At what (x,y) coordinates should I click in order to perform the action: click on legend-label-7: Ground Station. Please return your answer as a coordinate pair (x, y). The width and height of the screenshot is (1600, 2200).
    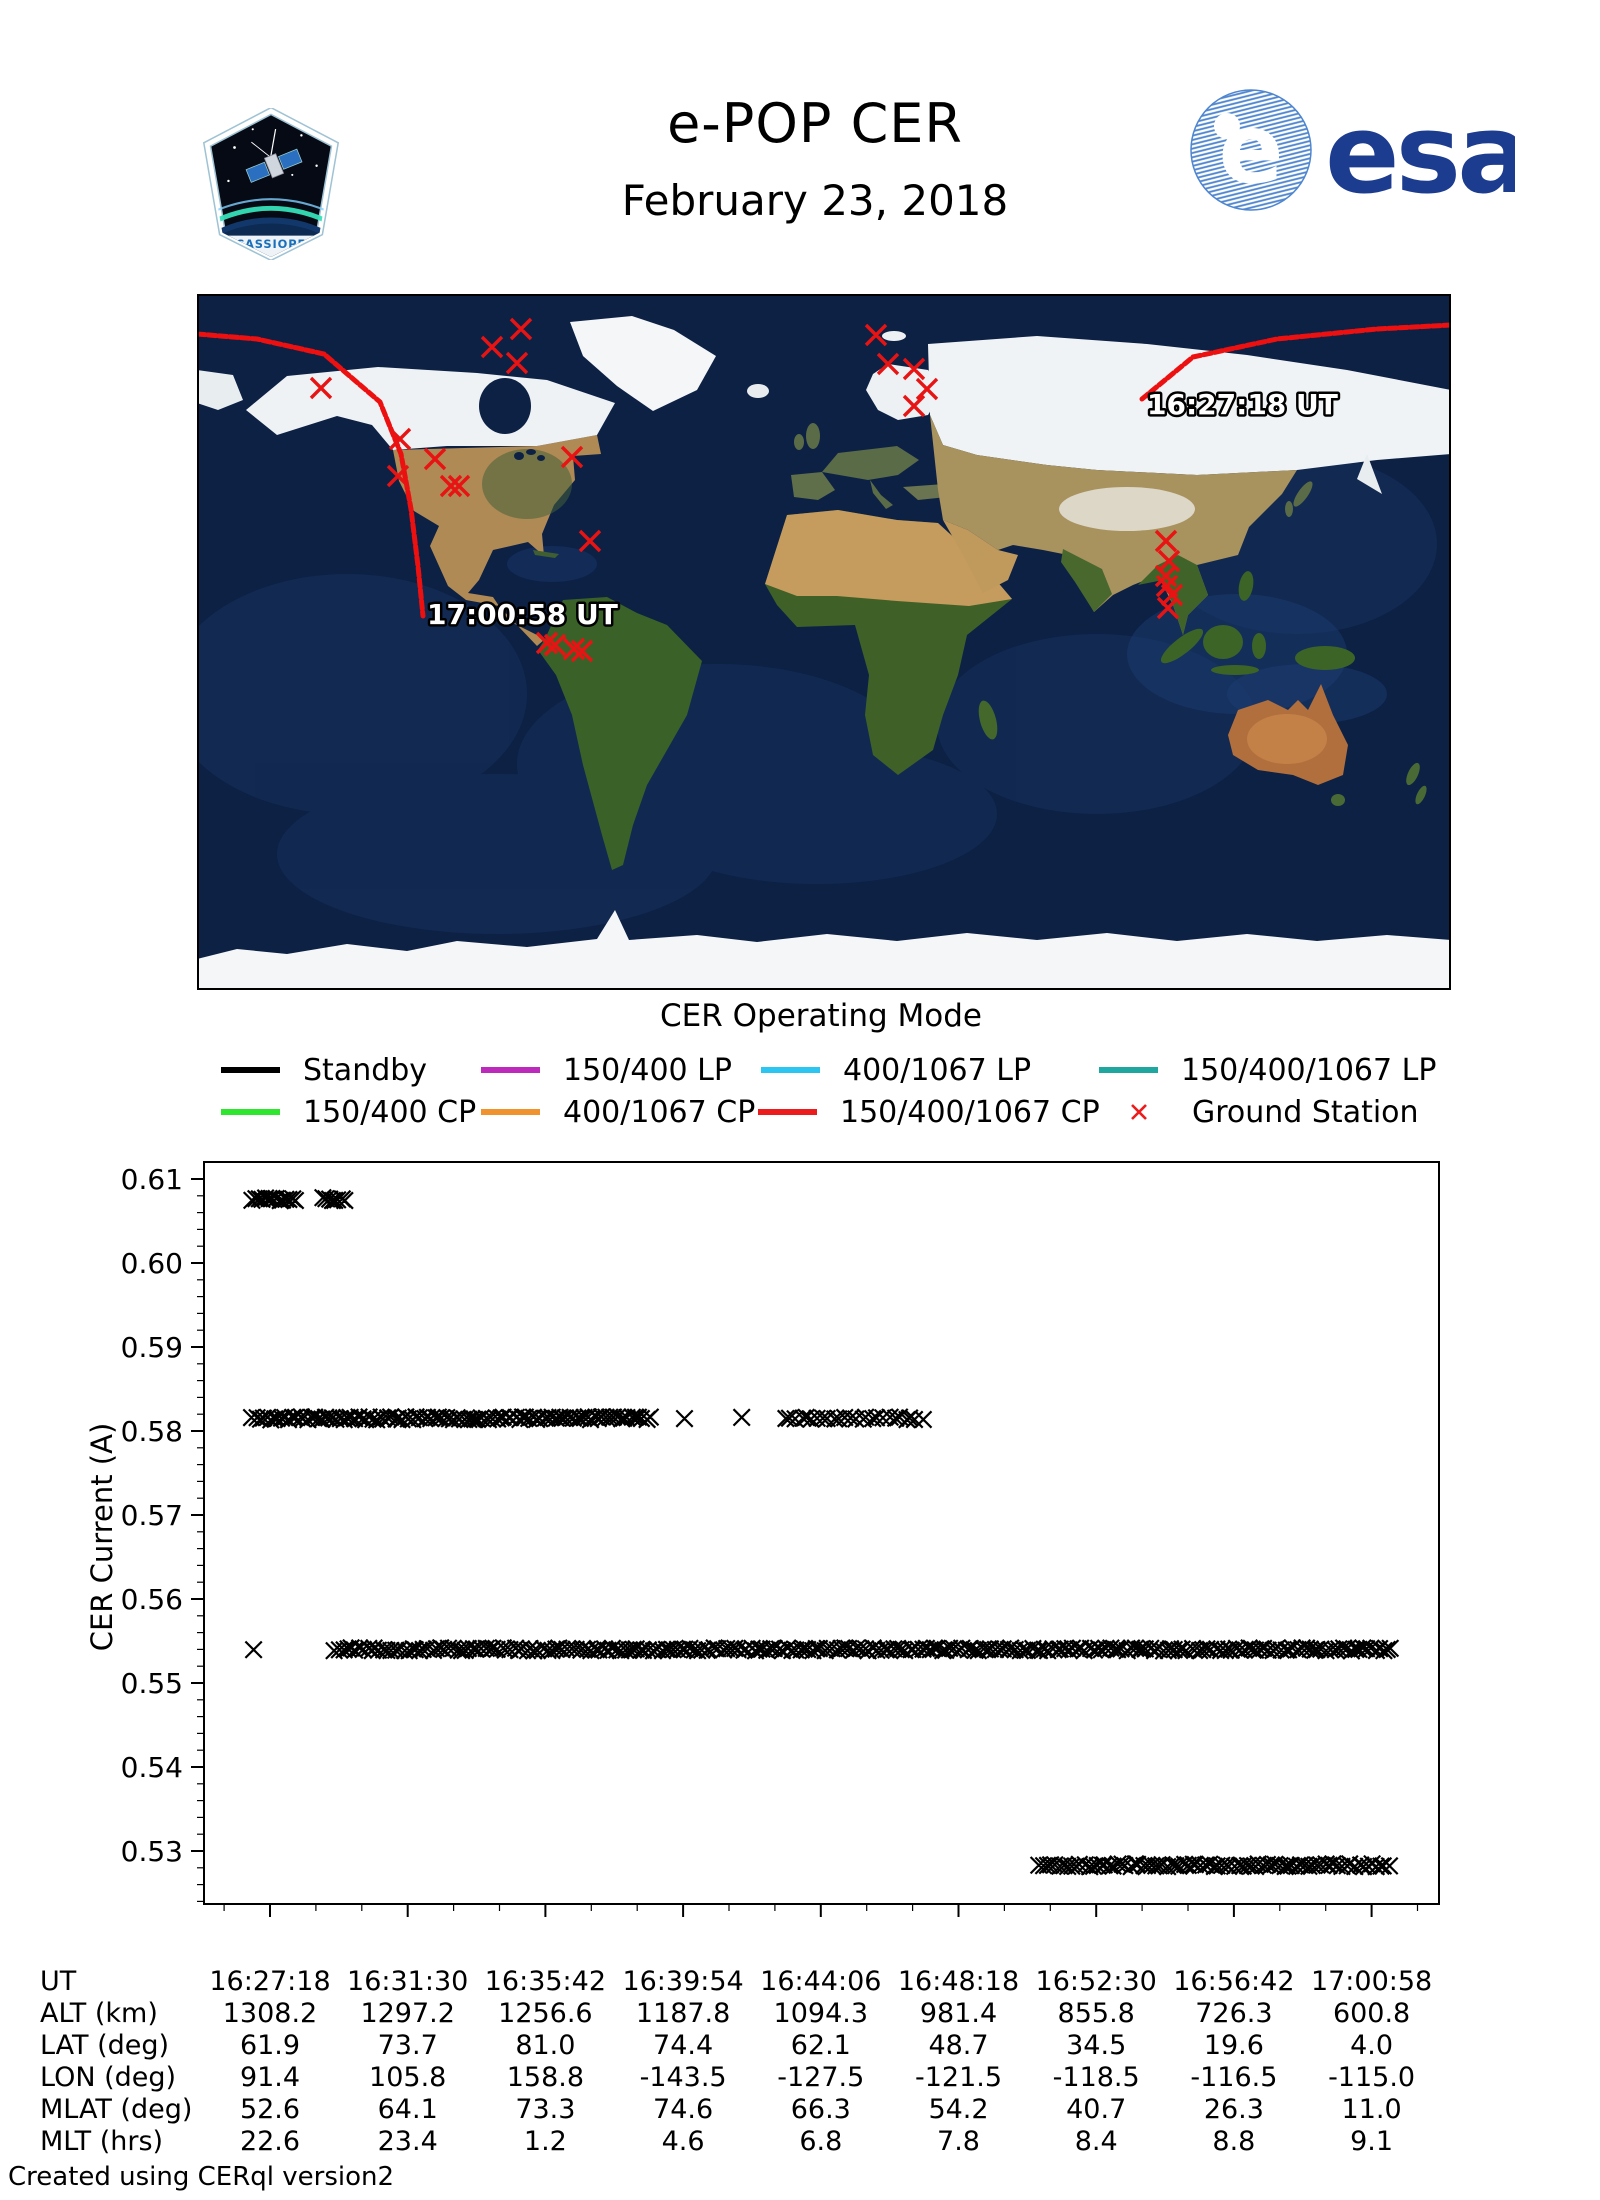
    Looking at the image, I should click on (1305, 1112).